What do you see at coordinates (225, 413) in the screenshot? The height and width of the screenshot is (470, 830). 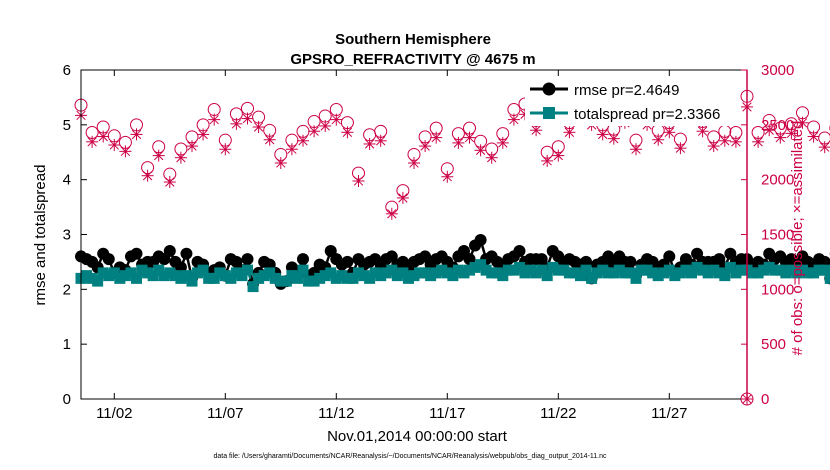 I see `x-tick-label: 11/07` at bounding box center [225, 413].